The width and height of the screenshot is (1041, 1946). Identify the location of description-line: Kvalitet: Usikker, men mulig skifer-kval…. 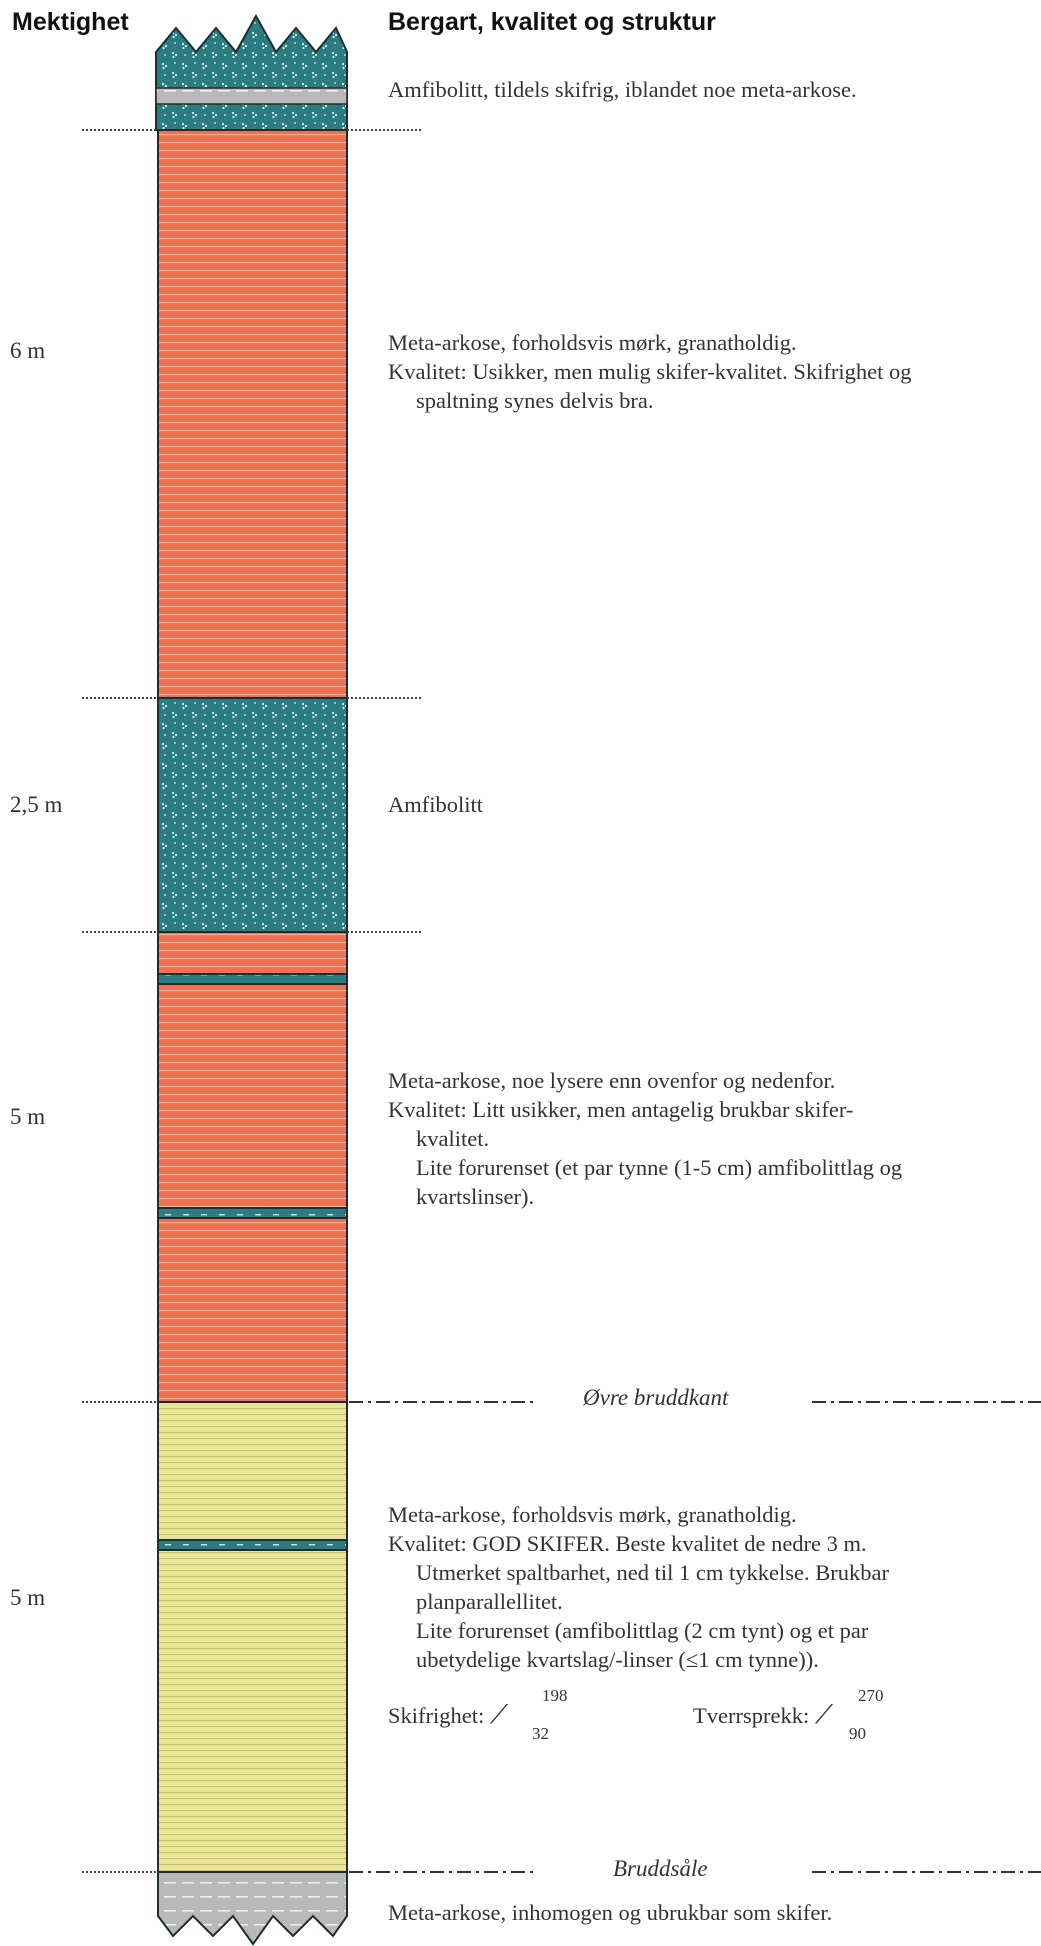
(650, 371).